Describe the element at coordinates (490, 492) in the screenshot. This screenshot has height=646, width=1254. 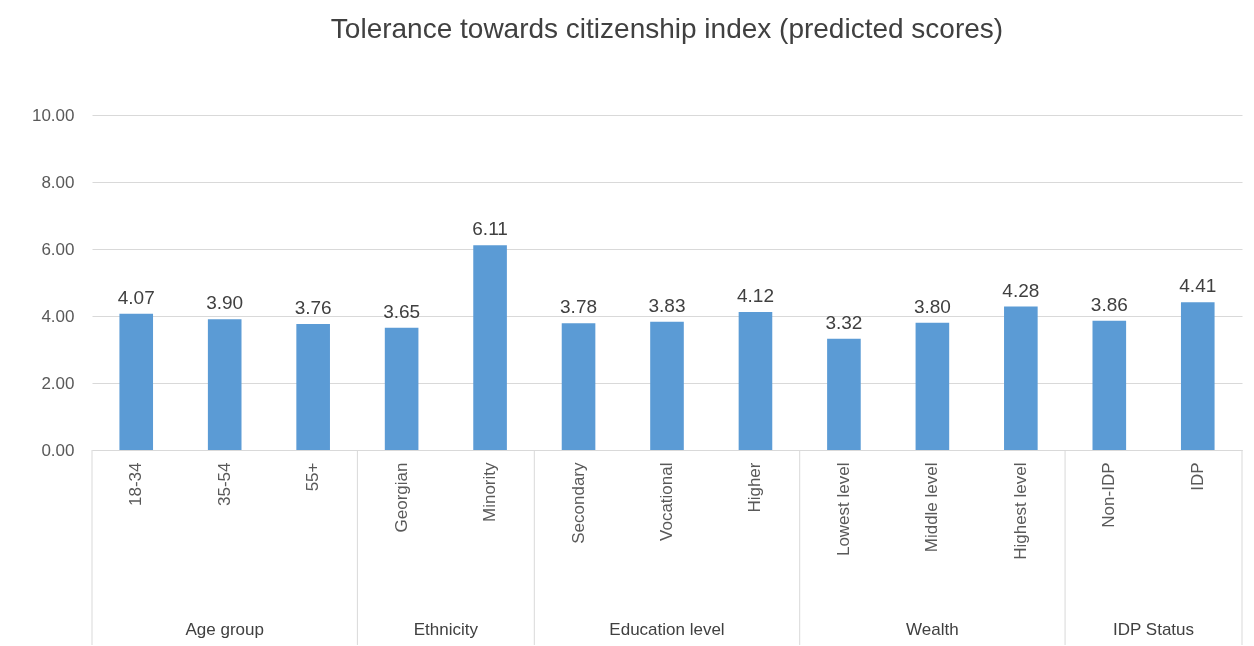
I see `x-tick-label: Minority` at that location.